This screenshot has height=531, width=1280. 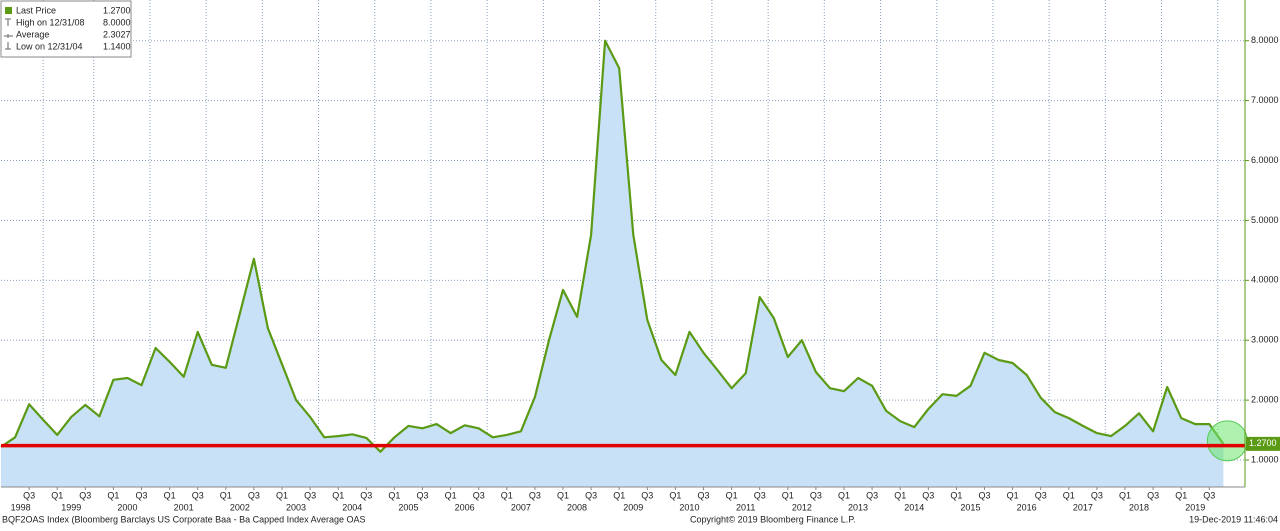 What do you see at coordinates (1265, 40) in the screenshot?
I see `y-tick-label: 8.0000` at bounding box center [1265, 40].